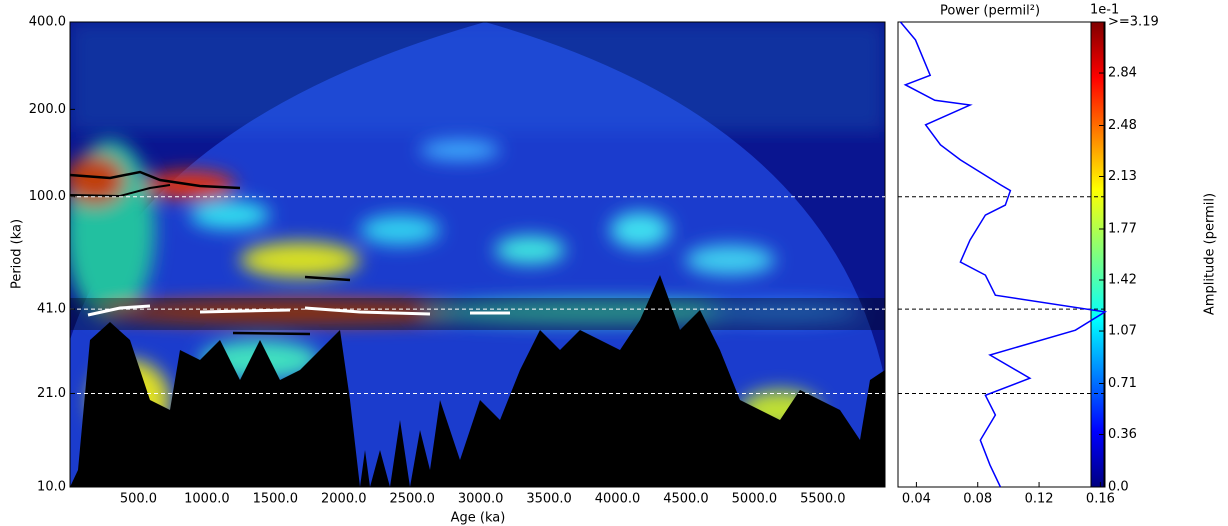 The width and height of the screenshot is (1228, 526). What do you see at coordinates (755, 499) in the screenshot?
I see `x-tick-label: 5000.0` at bounding box center [755, 499].